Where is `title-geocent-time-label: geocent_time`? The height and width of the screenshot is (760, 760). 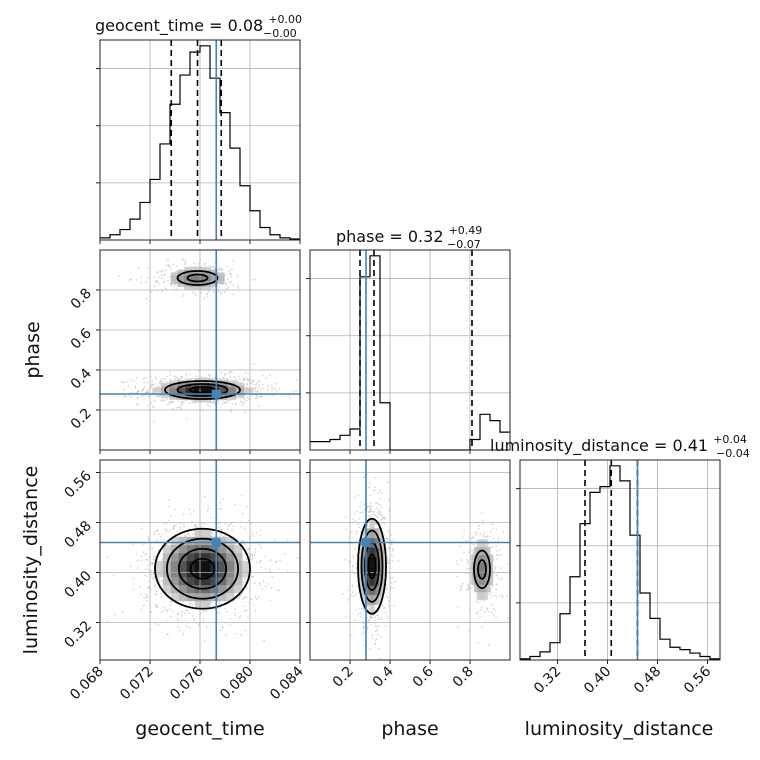 title-geocent-time-label: geocent_time is located at coordinates (149, 26).